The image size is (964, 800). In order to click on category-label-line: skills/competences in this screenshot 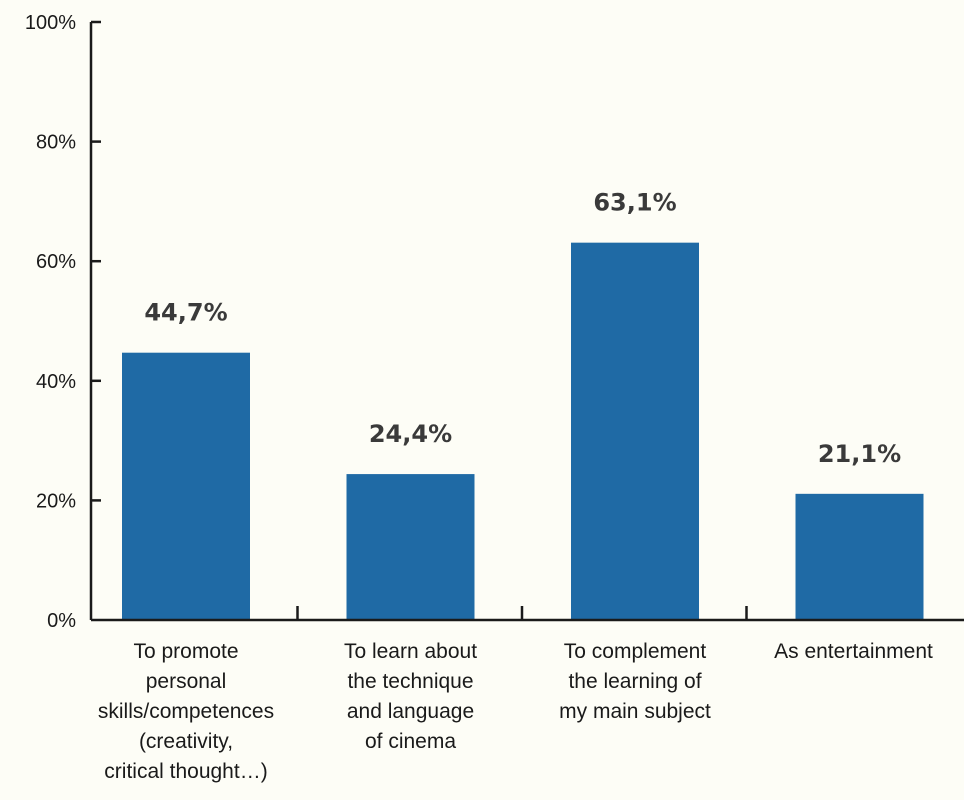, I will do `click(186, 711)`.